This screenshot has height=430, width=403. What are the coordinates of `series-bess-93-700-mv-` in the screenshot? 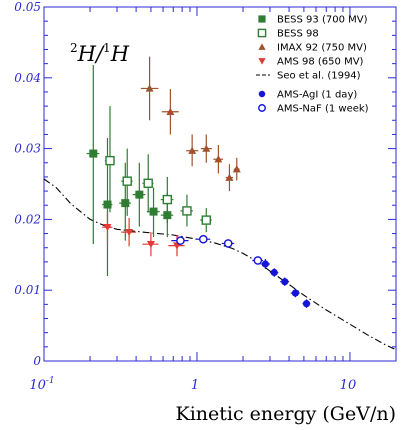 It's located at (130, 171).